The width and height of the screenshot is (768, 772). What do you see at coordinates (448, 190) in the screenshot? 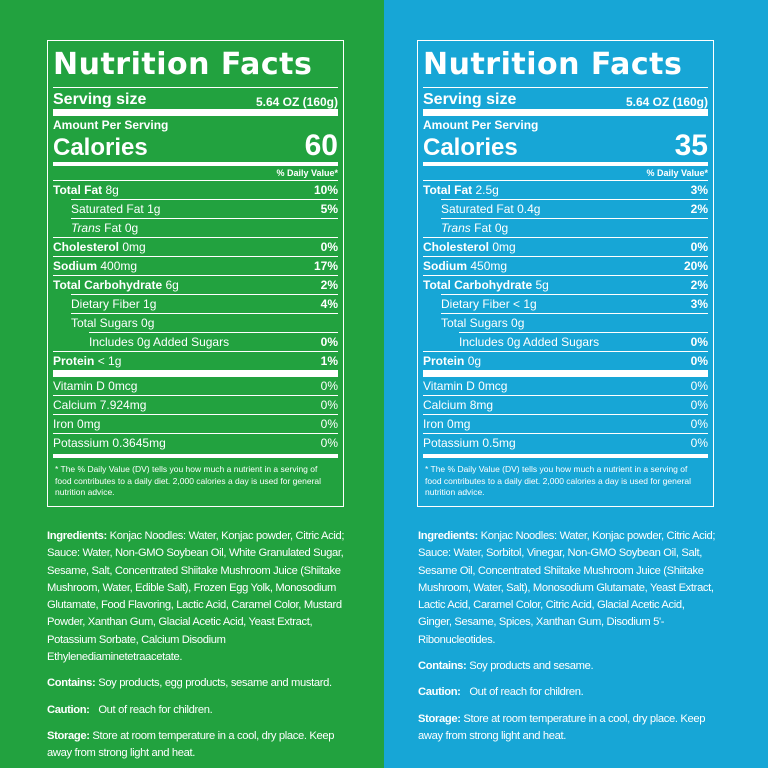
I see `nutrient-label: Total Fat` at bounding box center [448, 190].